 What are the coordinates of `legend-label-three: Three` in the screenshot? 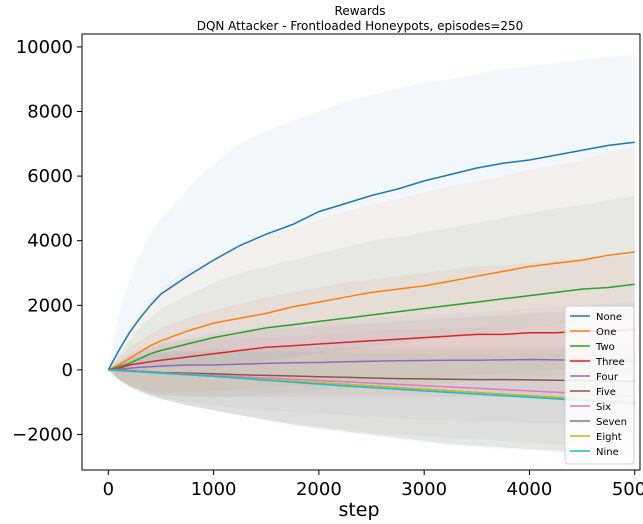 It's located at (610, 362).